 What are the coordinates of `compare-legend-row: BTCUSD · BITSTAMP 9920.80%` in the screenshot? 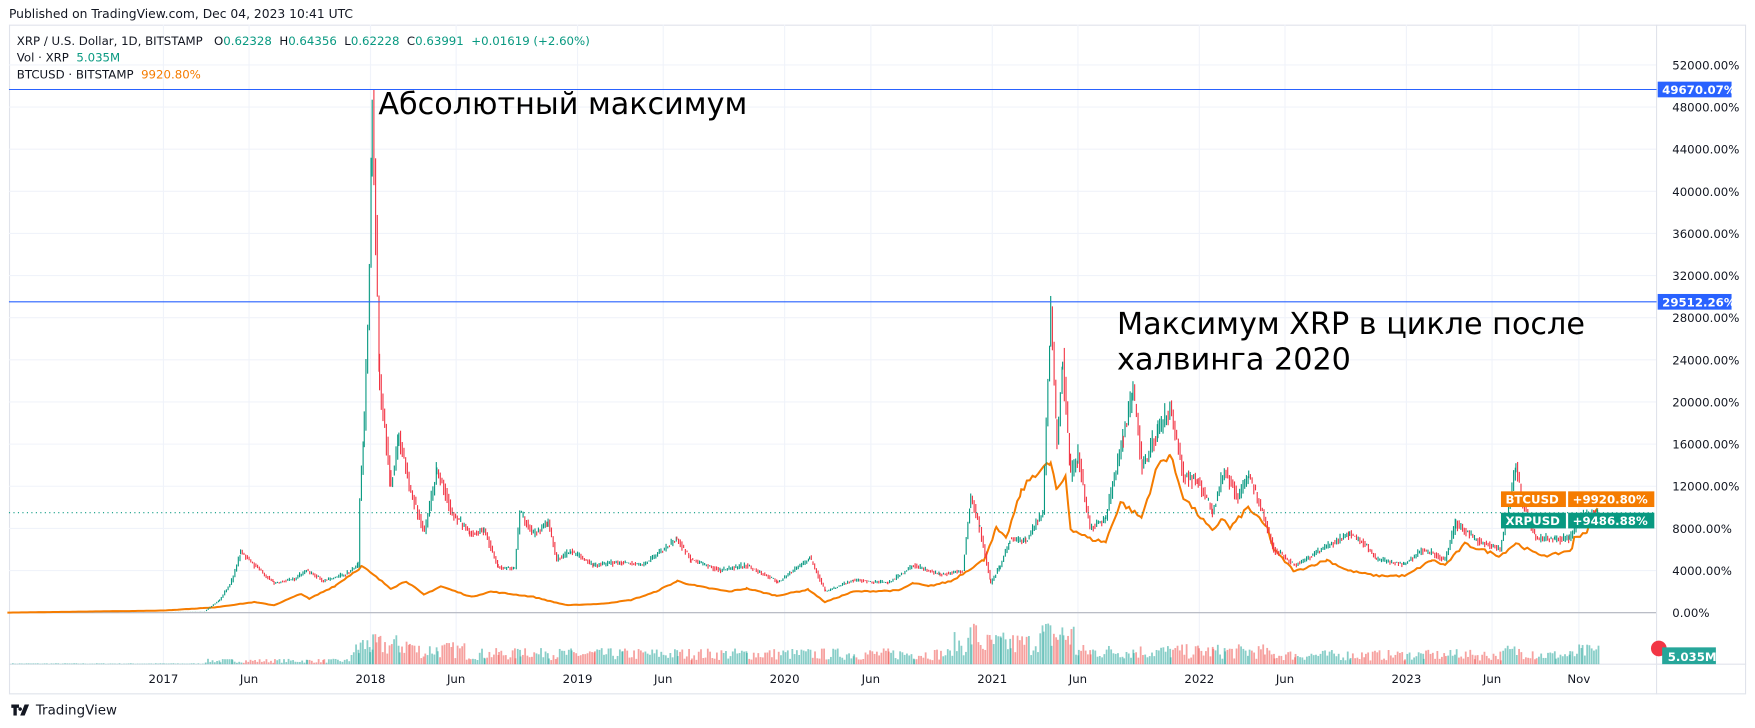 It's located at (108, 75).